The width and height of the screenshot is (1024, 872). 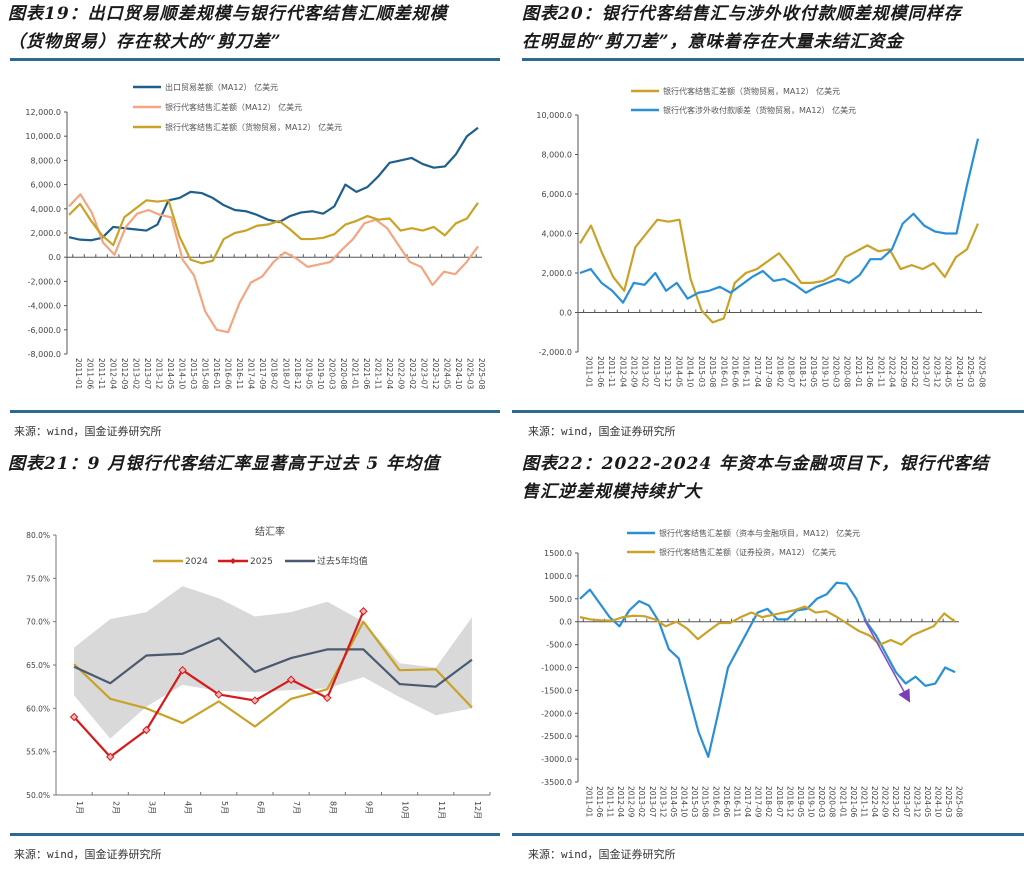 I want to click on y-tick-label: 10,000.0, so click(x=43, y=136).